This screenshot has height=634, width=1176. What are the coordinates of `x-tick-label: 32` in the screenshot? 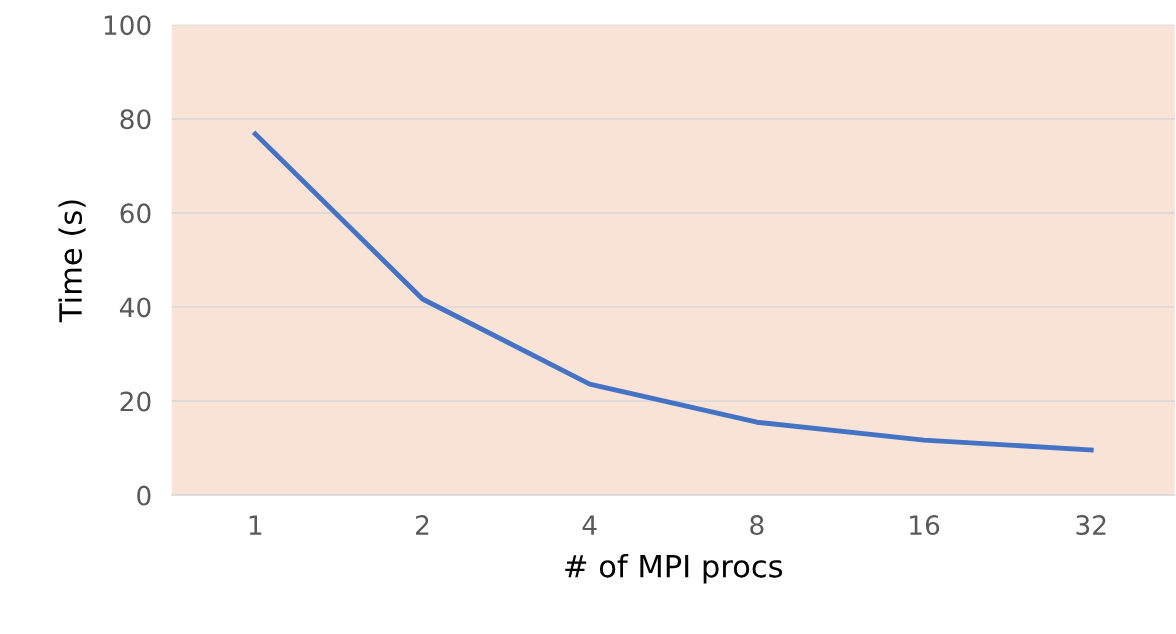 It's located at (1091, 525).